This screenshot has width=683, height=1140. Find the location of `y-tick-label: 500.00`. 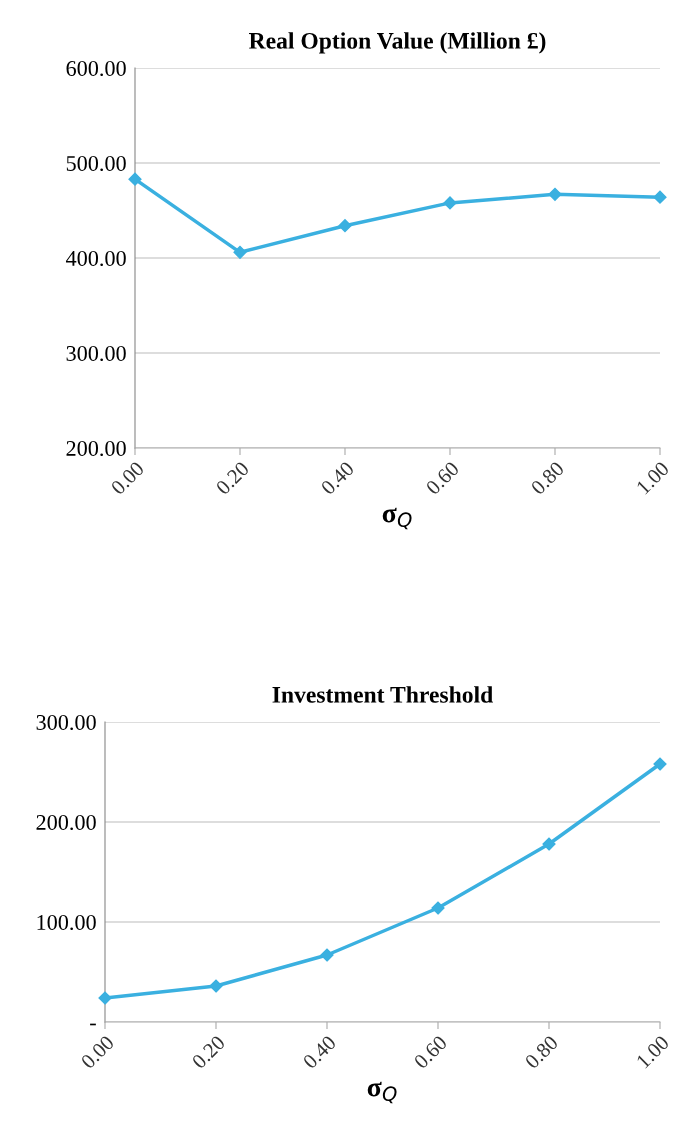

y-tick-label: 500.00 is located at coordinates (96, 163).